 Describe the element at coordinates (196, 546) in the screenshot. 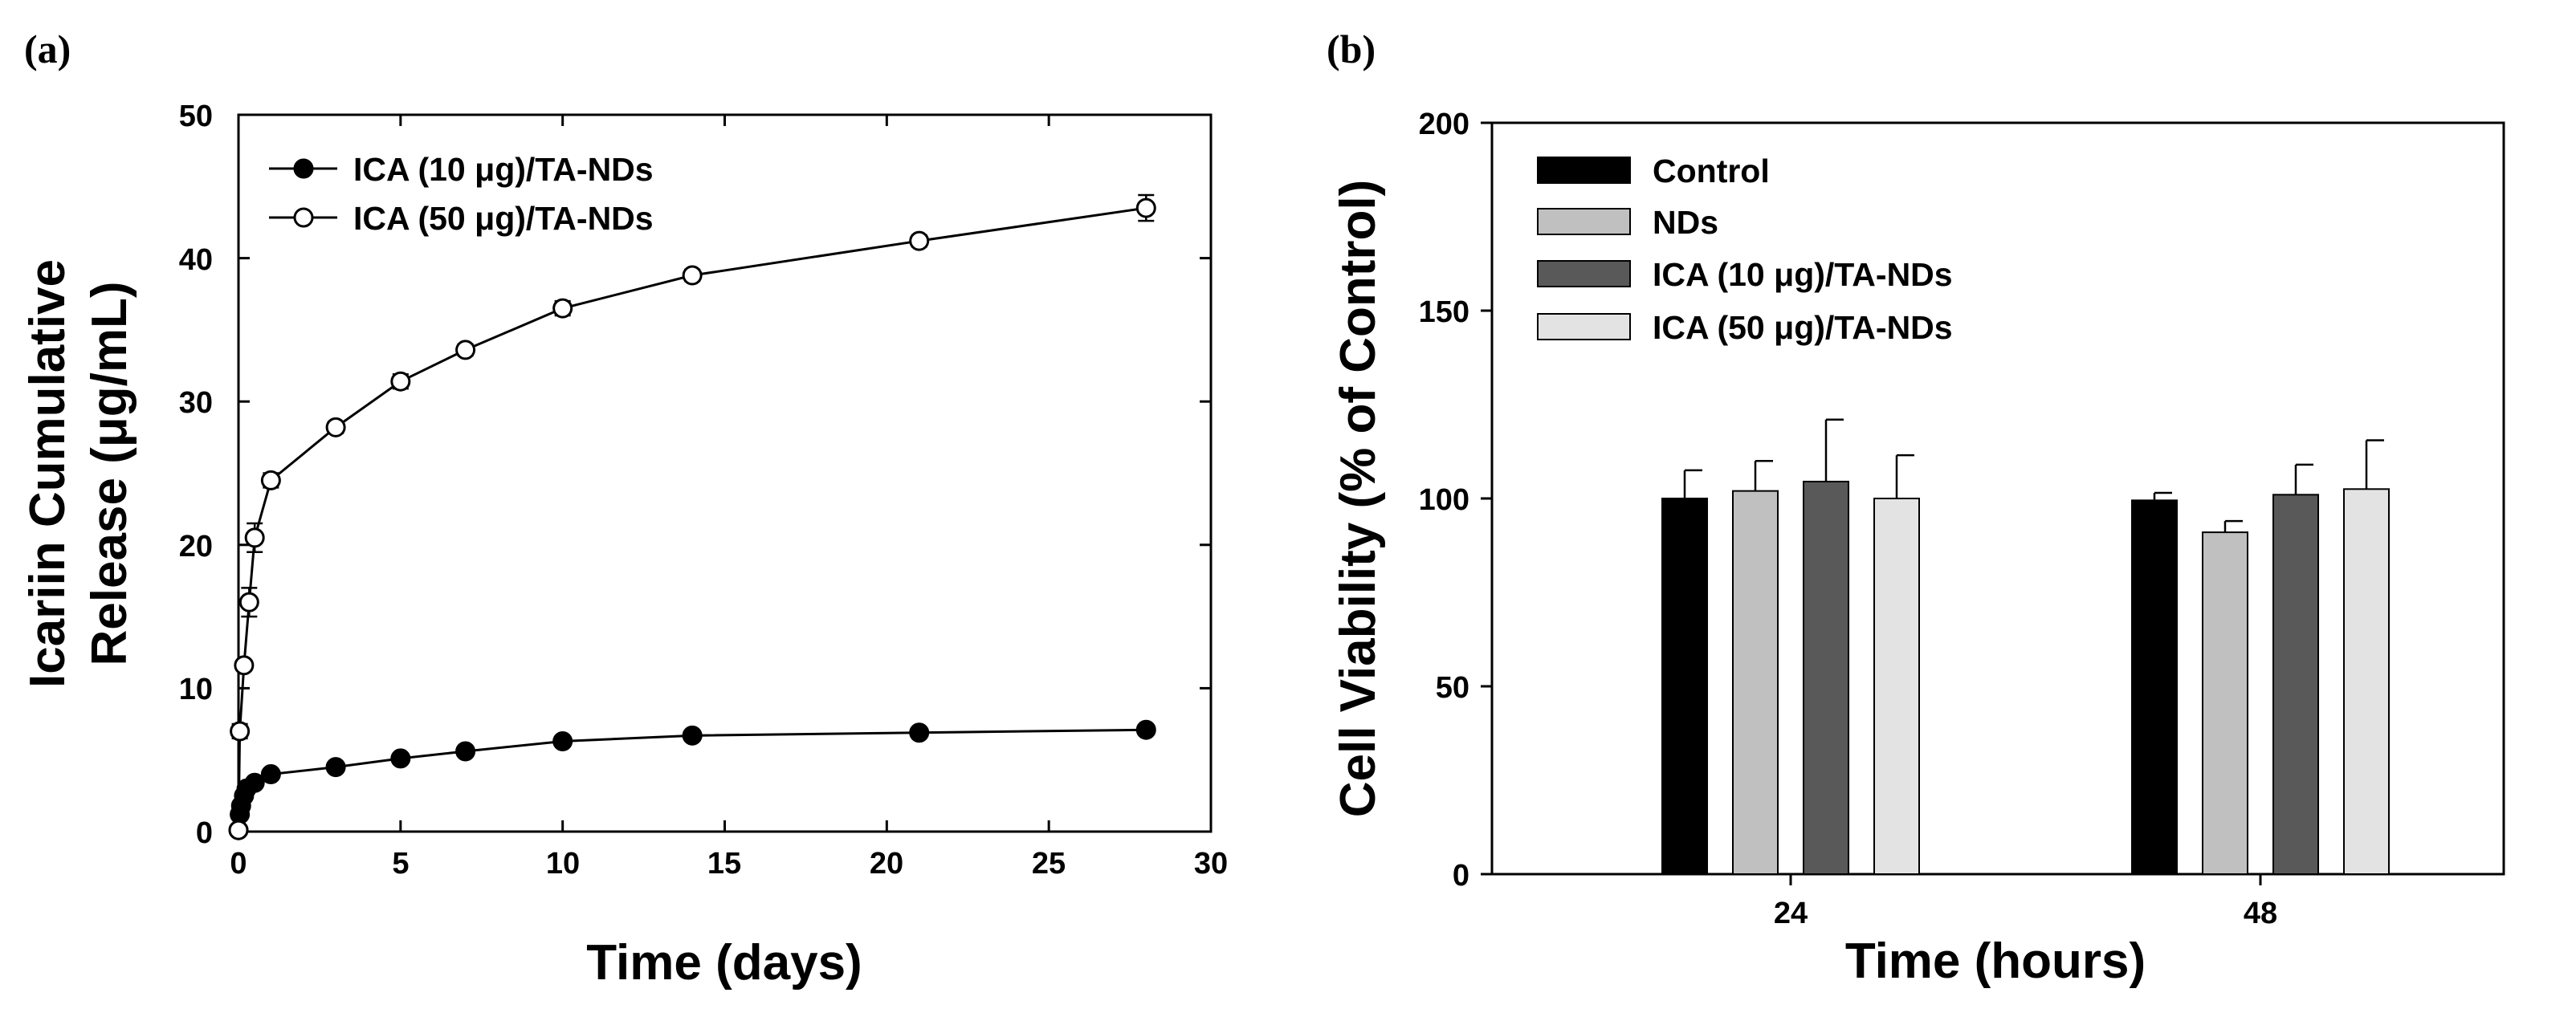

I see `a-ytick-label: 20` at that location.